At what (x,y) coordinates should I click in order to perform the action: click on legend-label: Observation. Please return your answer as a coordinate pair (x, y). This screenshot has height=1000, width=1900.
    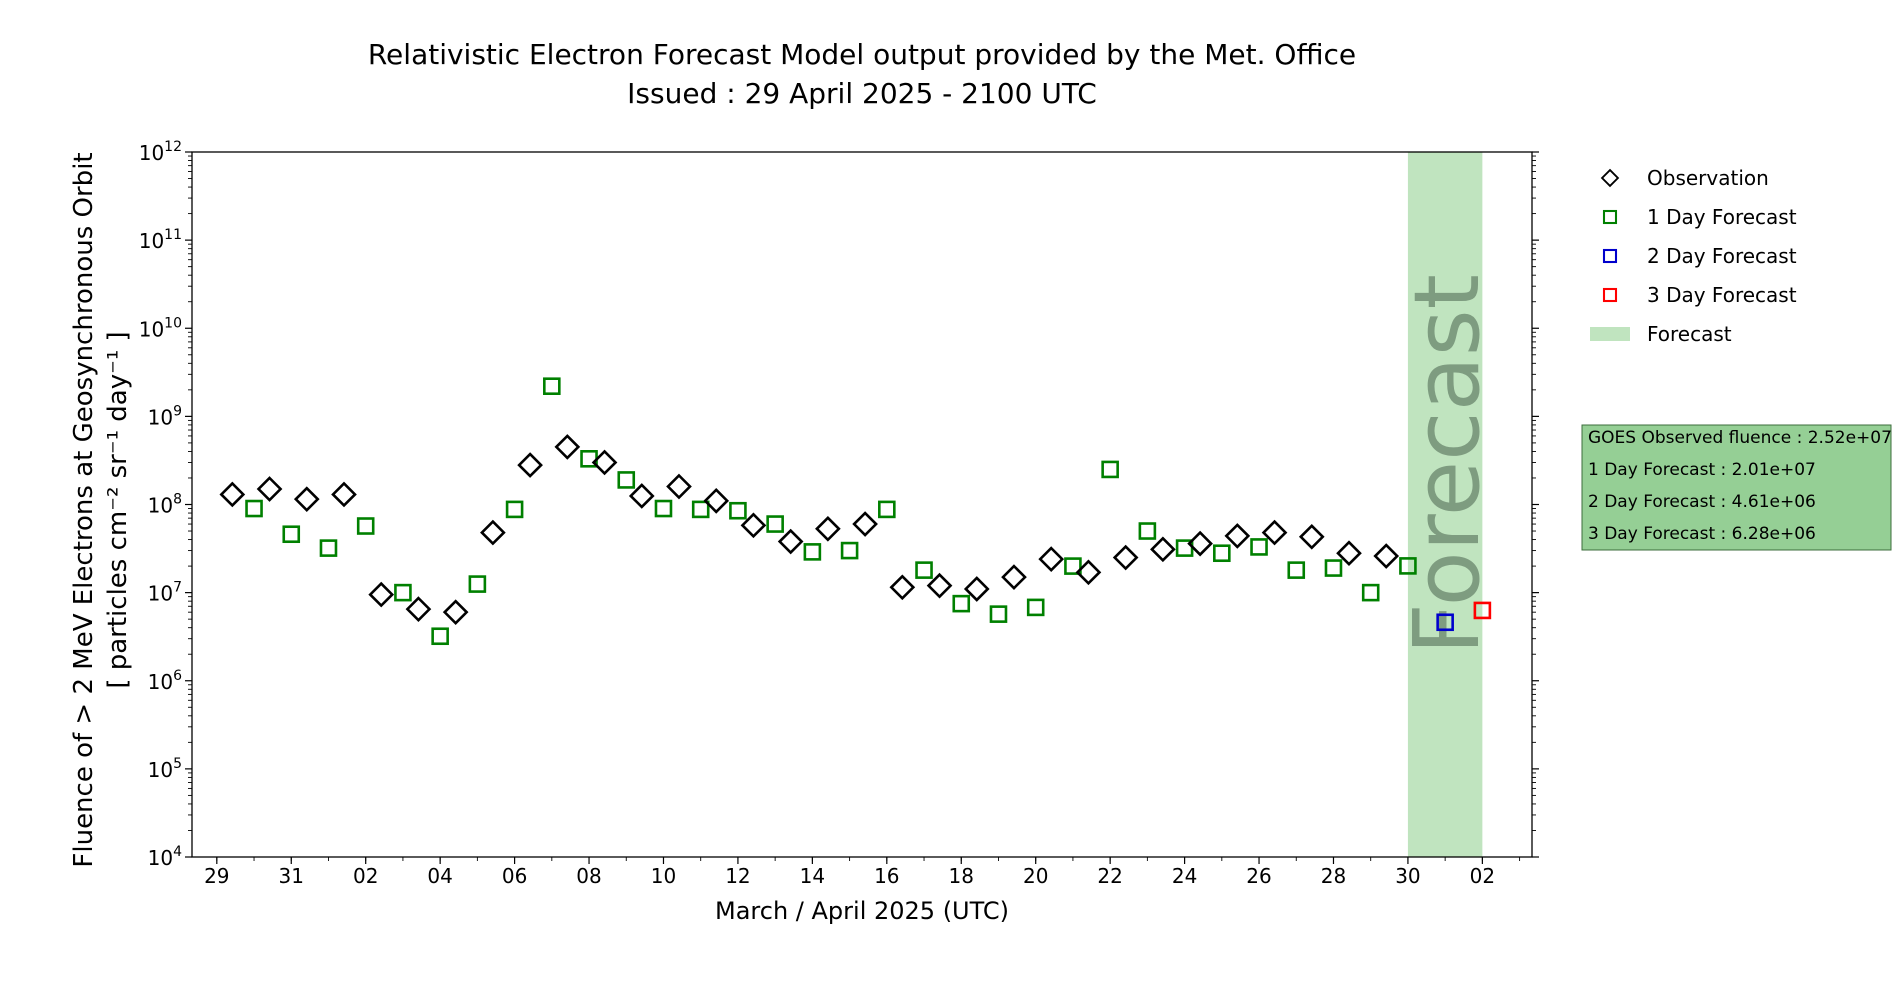
    Looking at the image, I should click on (1708, 178).